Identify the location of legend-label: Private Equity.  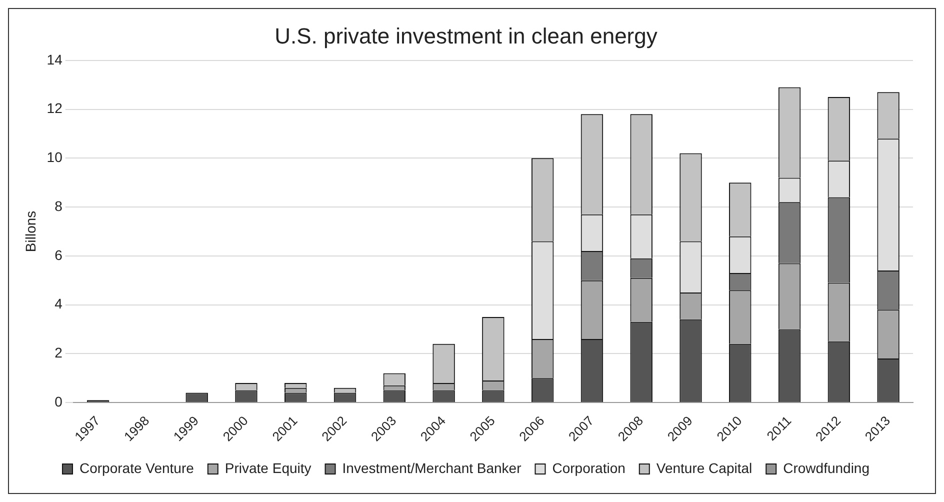
(268, 468).